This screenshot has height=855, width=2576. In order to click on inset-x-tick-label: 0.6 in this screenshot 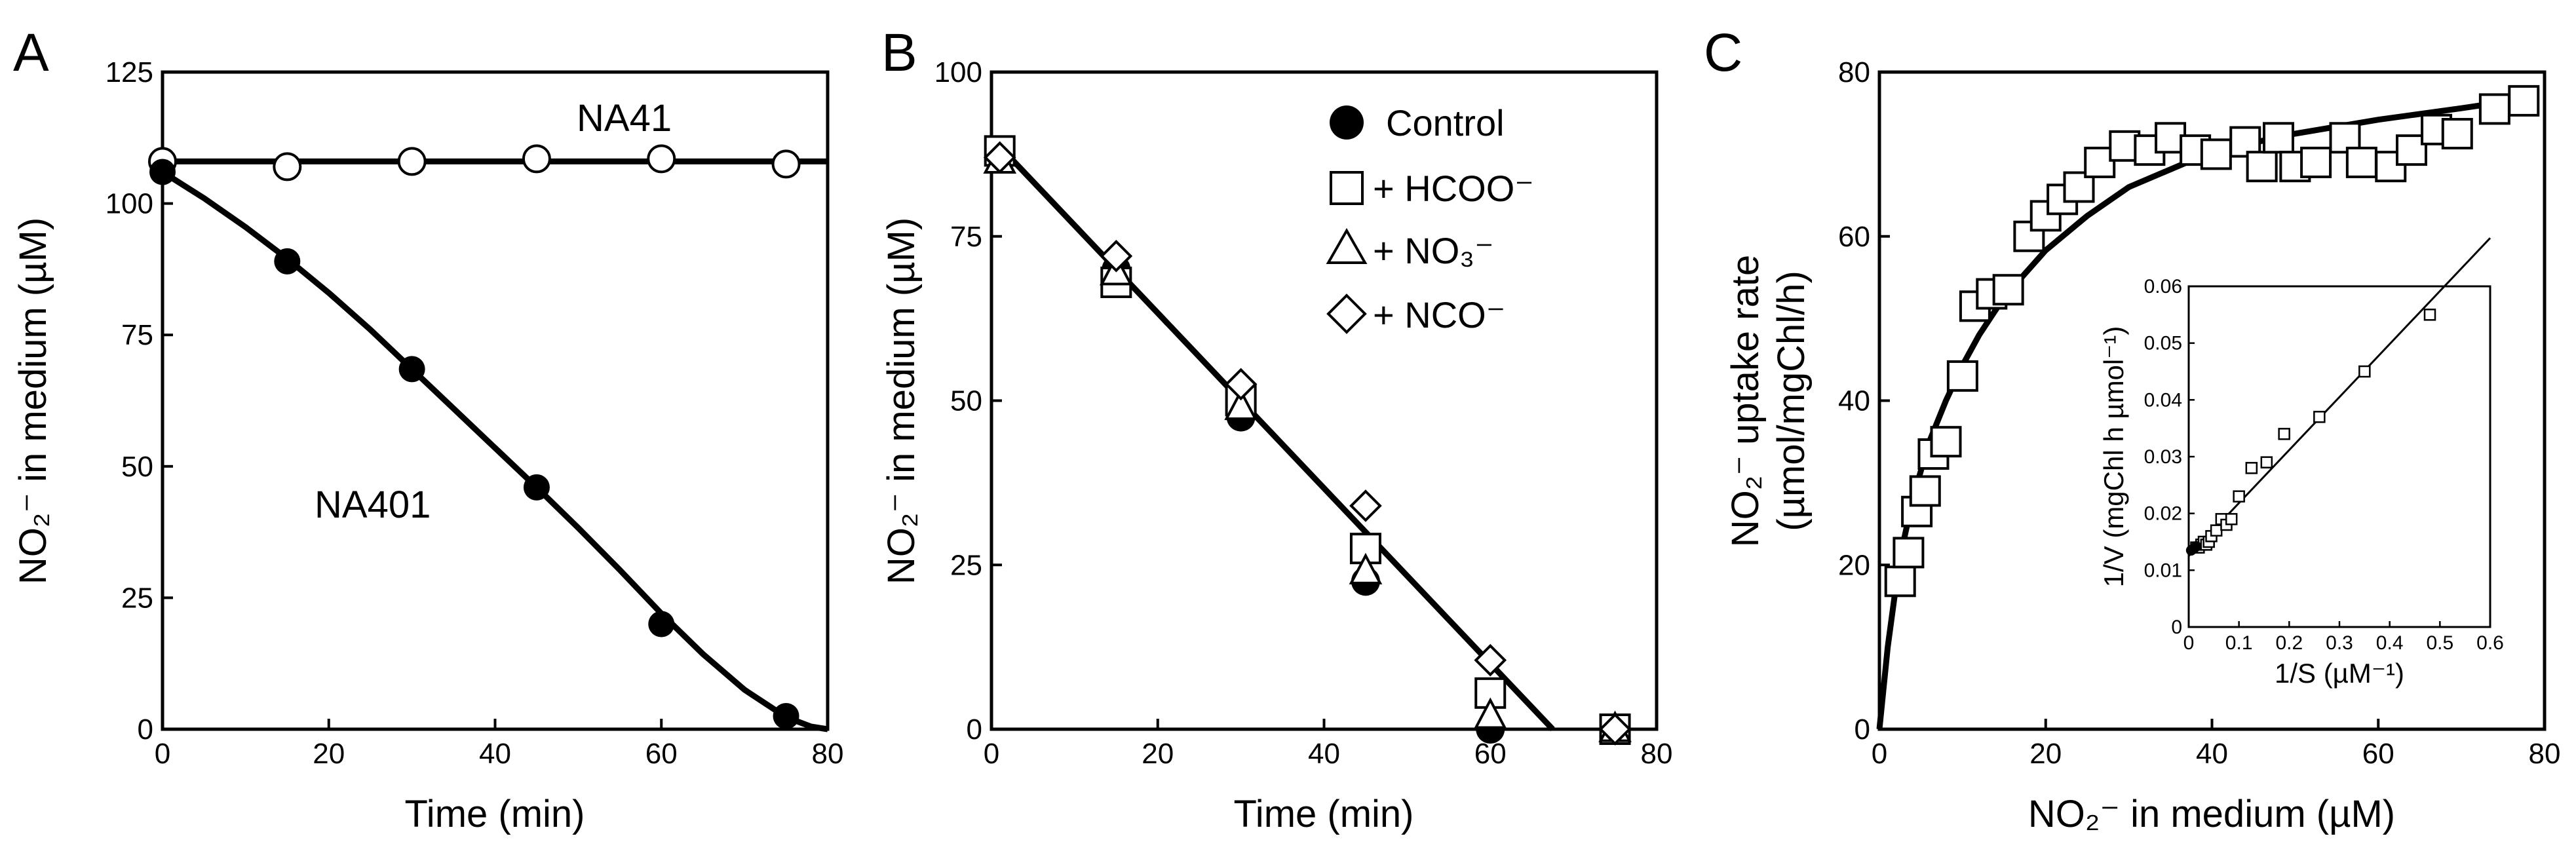, I will do `click(2490, 643)`.